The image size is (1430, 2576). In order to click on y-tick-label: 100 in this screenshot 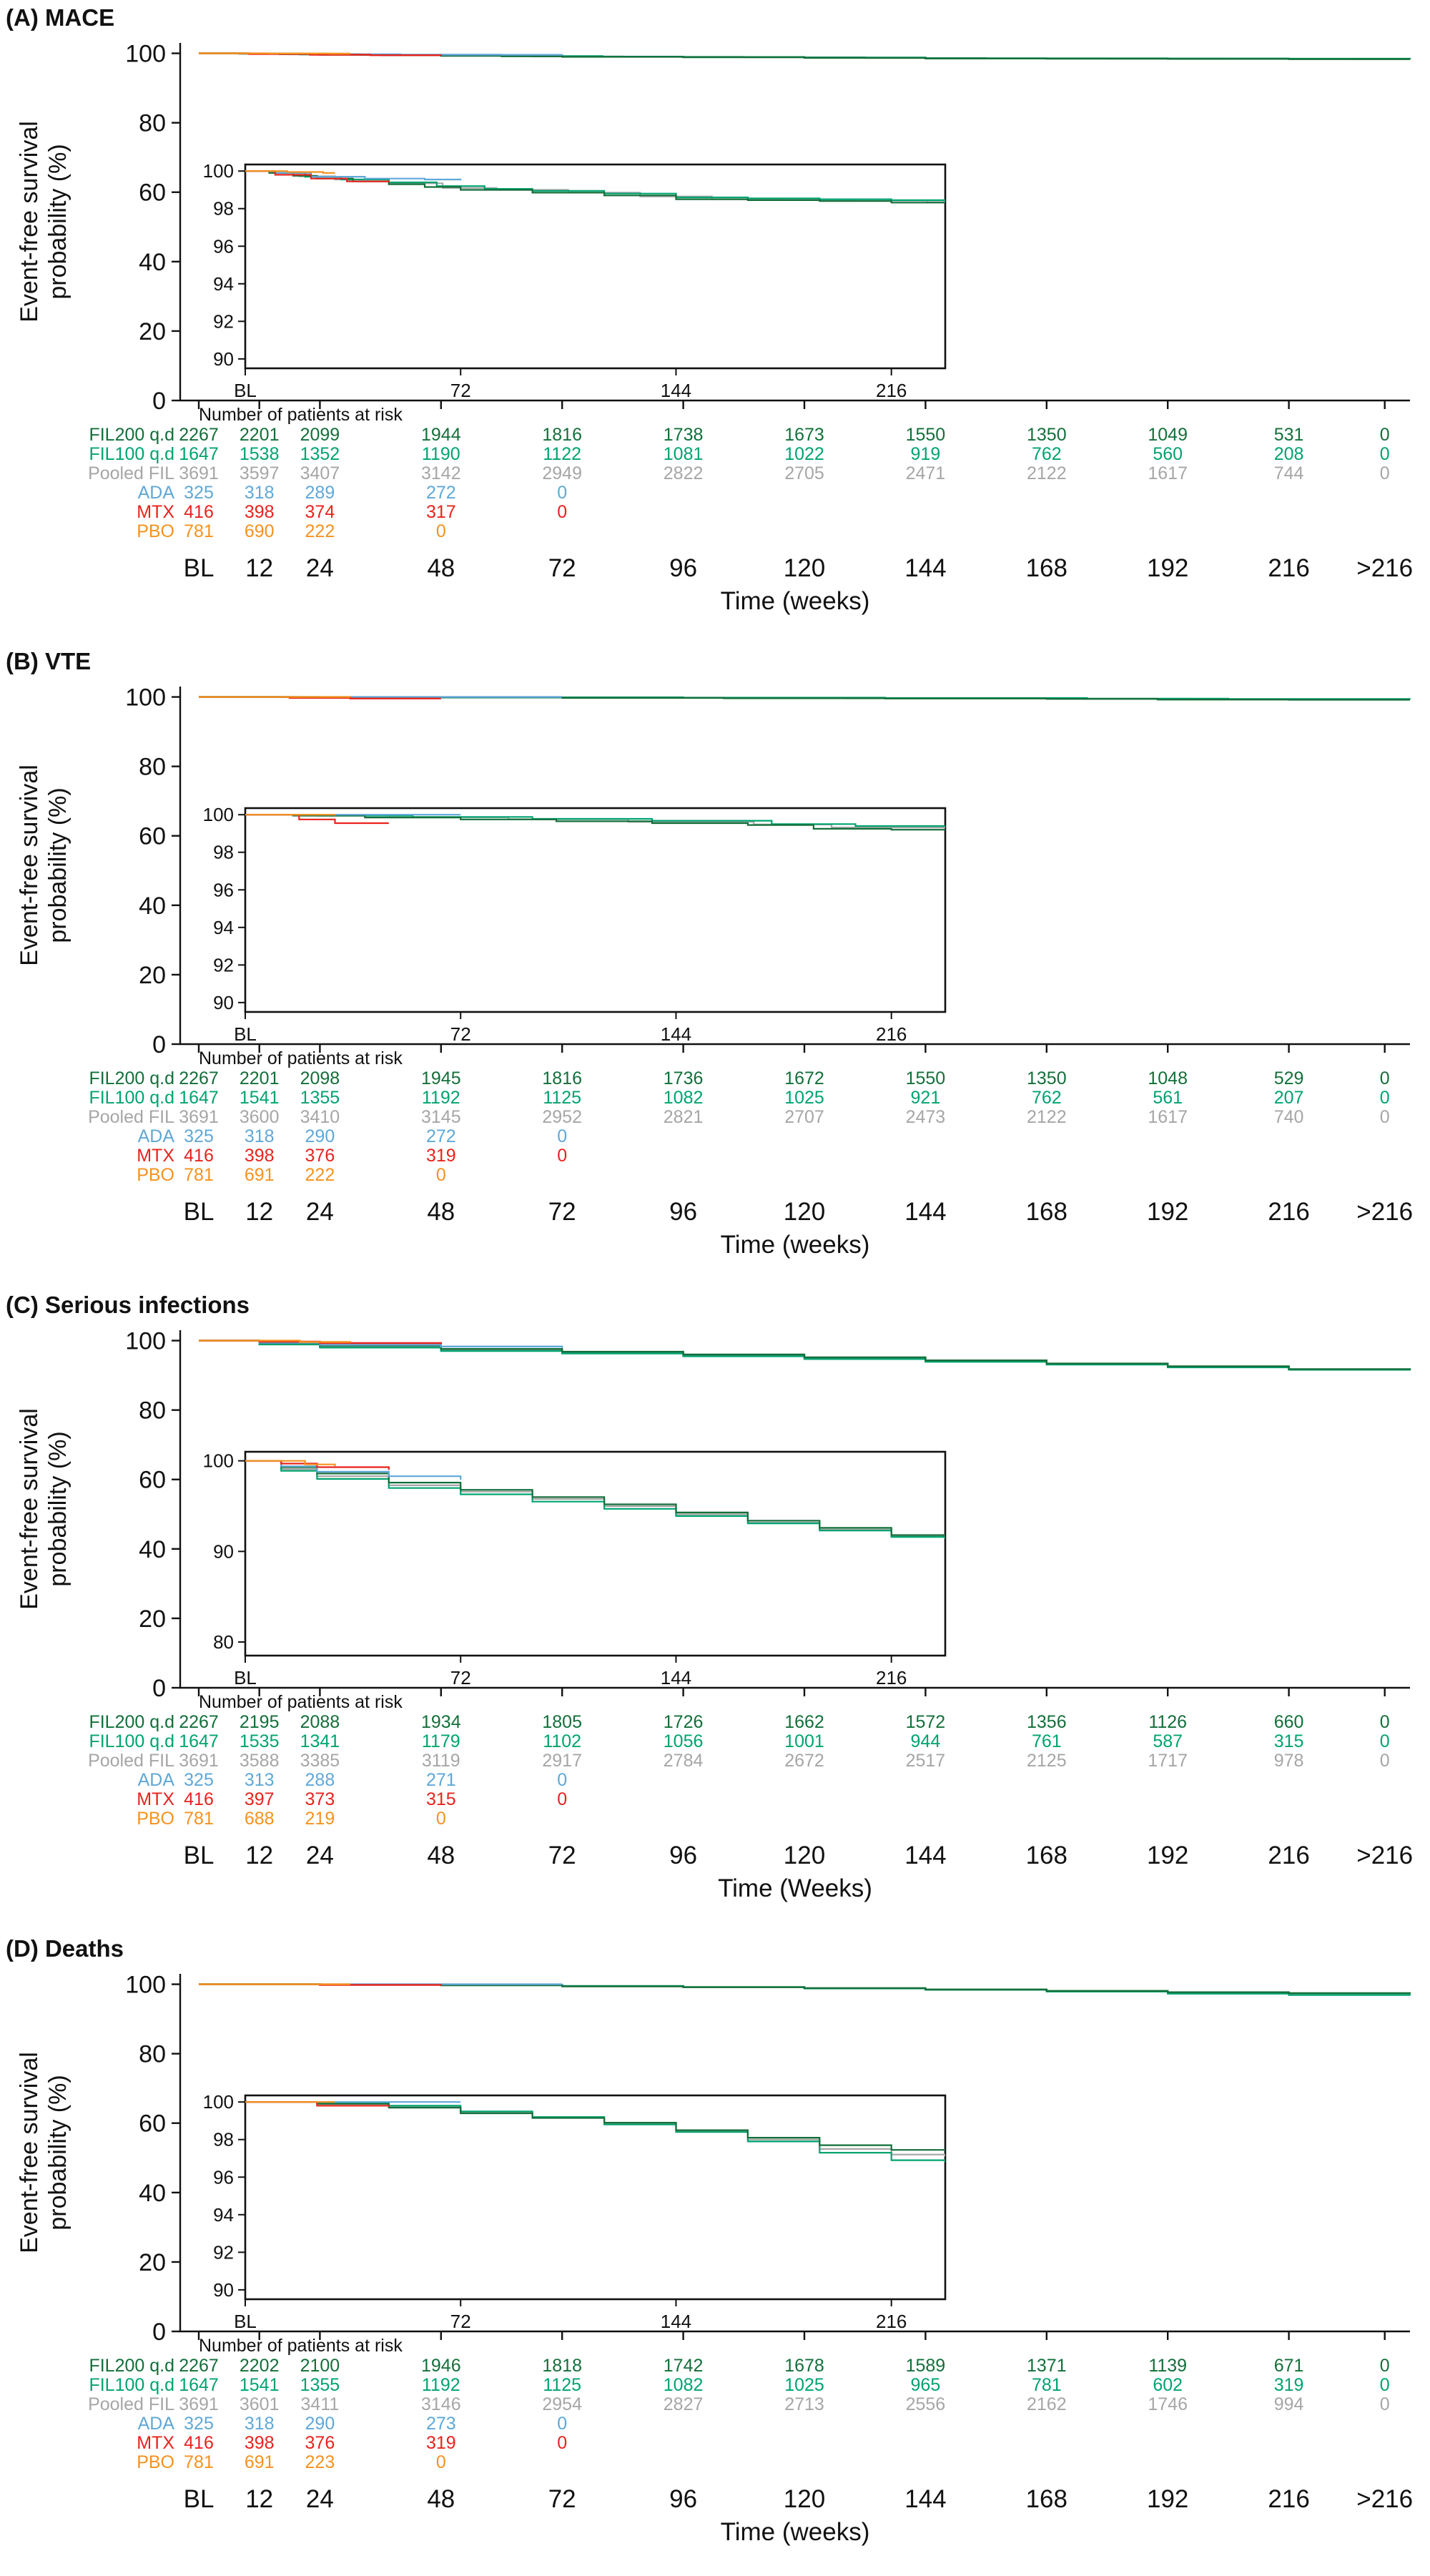, I will do `click(145, 54)`.